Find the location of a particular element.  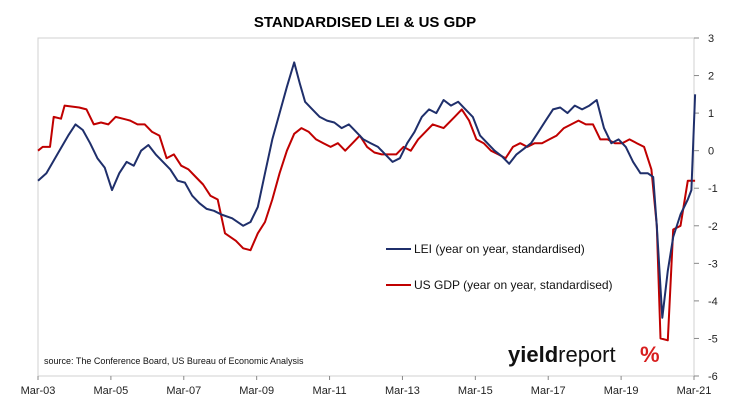

x-tick-label: Mar-11 is located at coordinates (330, 391).